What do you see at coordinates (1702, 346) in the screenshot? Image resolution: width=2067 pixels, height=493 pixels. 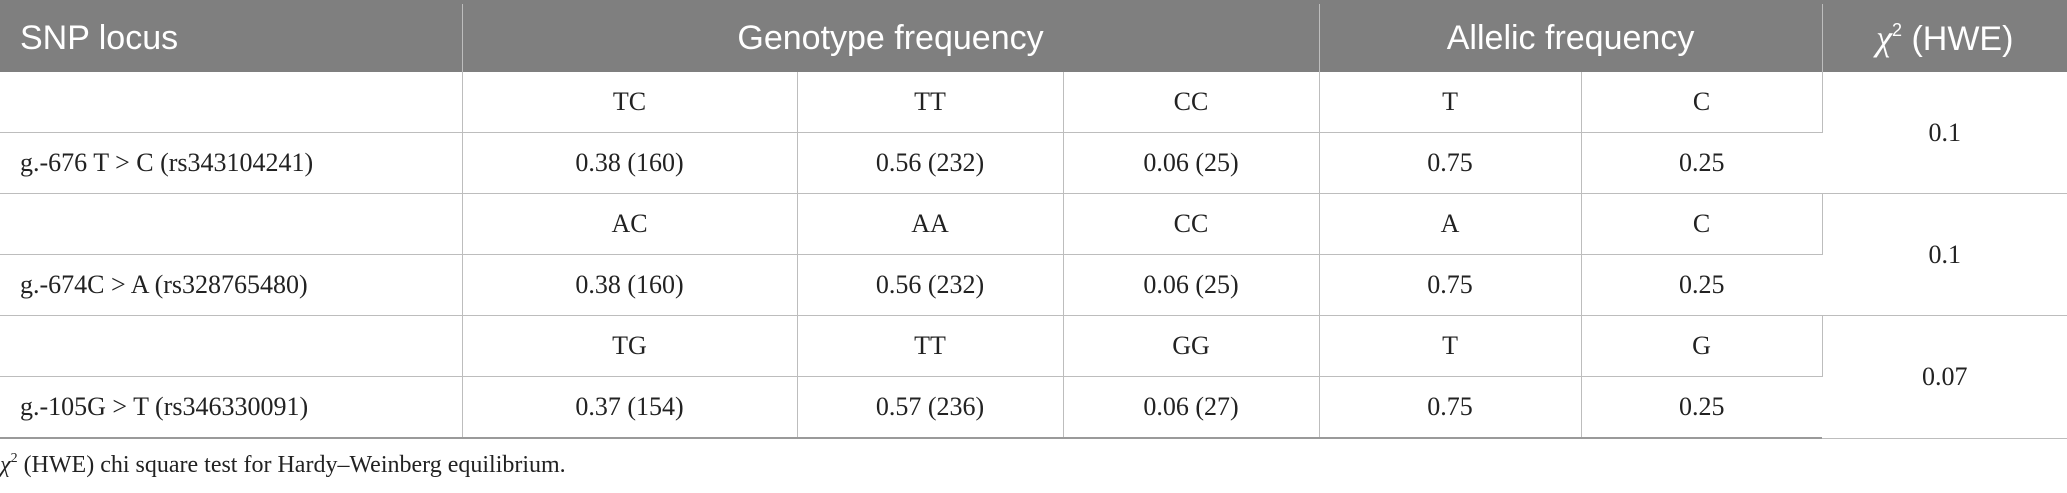 I see `allele-label: G` at bounding box center [1702, 346].